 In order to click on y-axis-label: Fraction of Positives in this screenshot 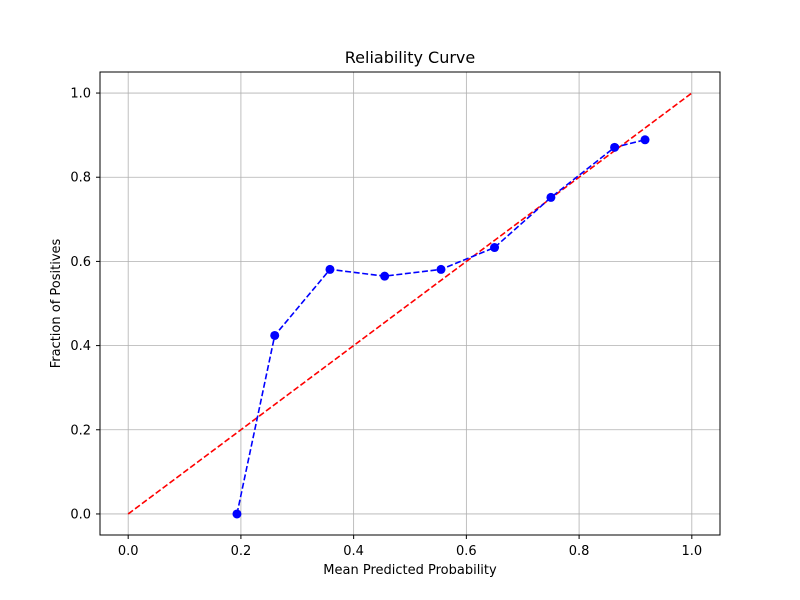, I will do `click(56, 303)`.